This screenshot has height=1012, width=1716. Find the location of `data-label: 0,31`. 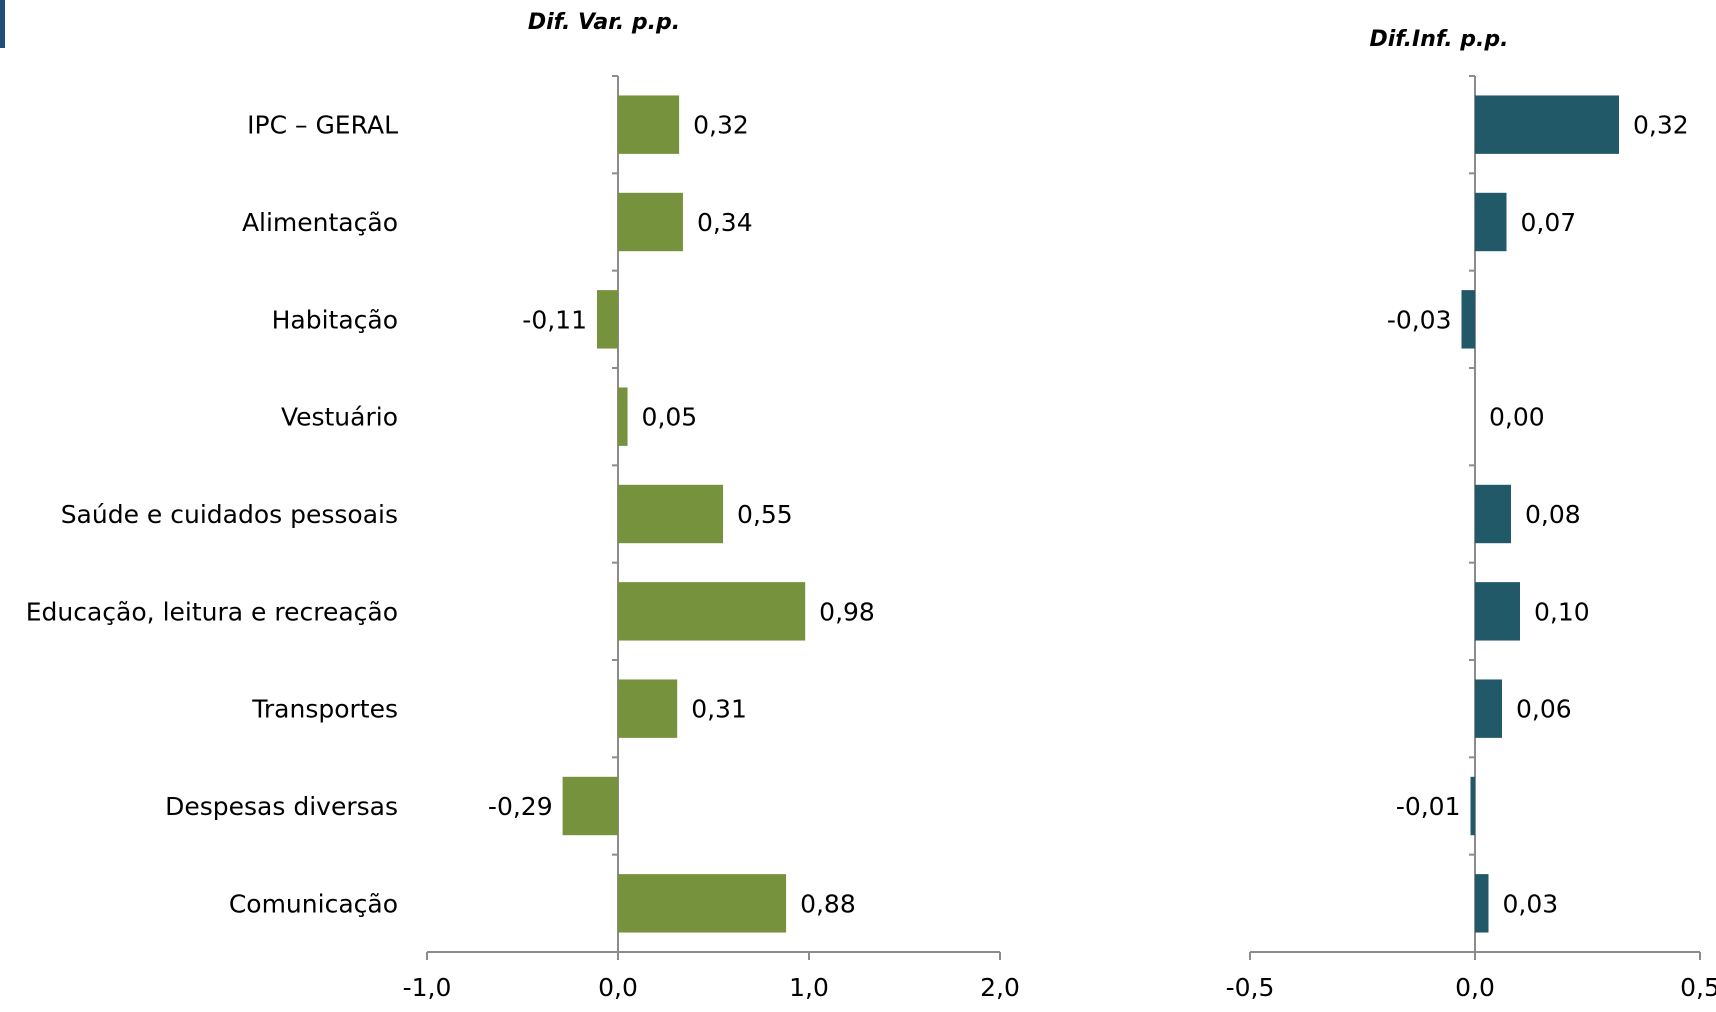

data-label: 0,31 is located at coordinates (719, 709).